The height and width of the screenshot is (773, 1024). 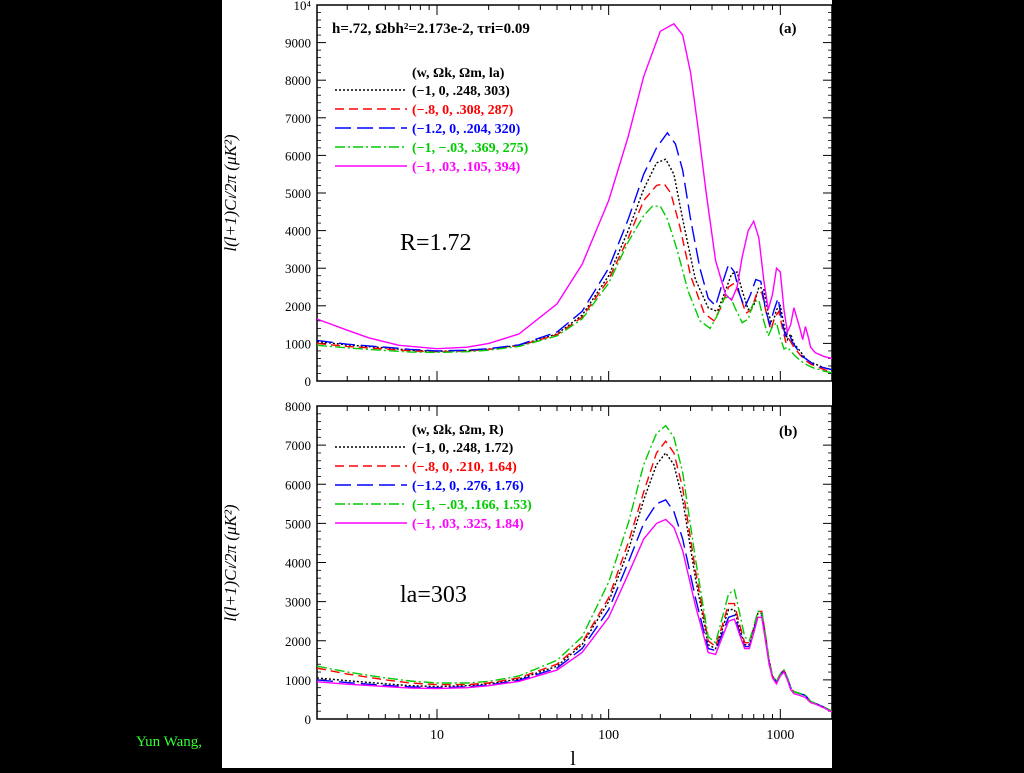 What do you see at coordinates (433, 595) in the screenshot?
I see `panel-b-annotation: la=303` at bounding box center [433, 595].